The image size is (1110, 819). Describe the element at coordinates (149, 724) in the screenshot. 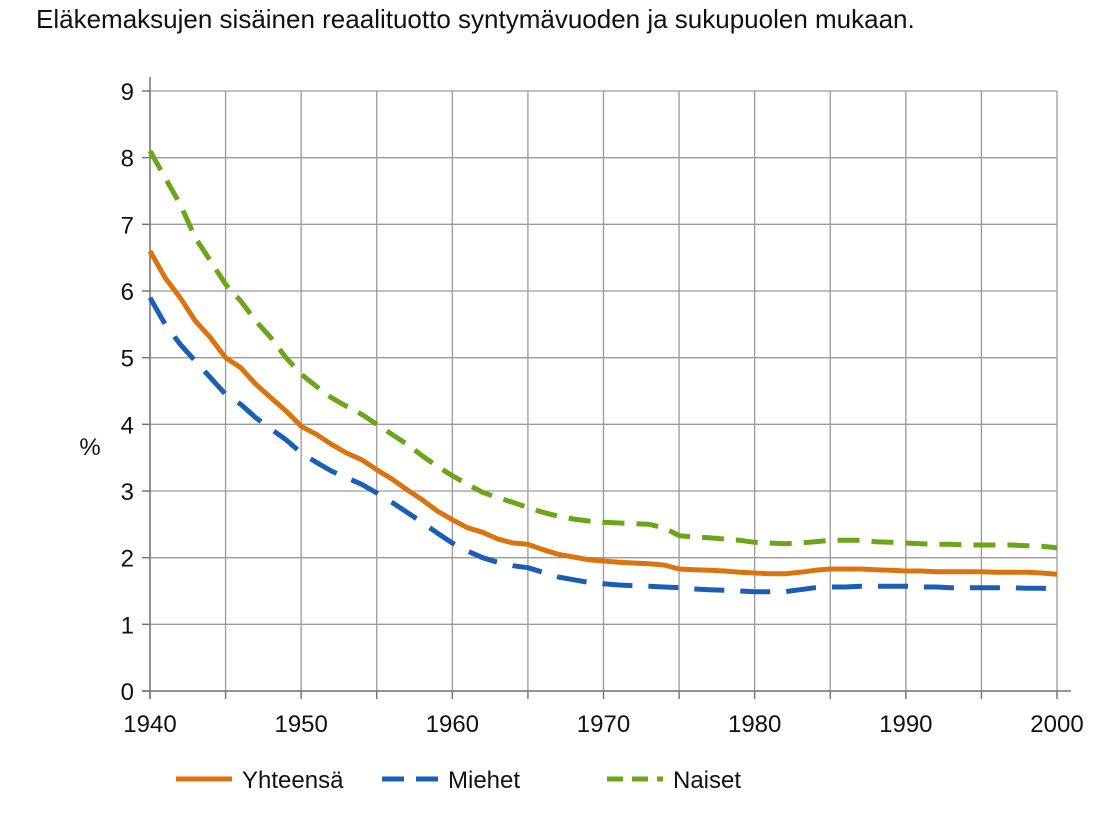

I see `x-tick-label: 1940` at that location.